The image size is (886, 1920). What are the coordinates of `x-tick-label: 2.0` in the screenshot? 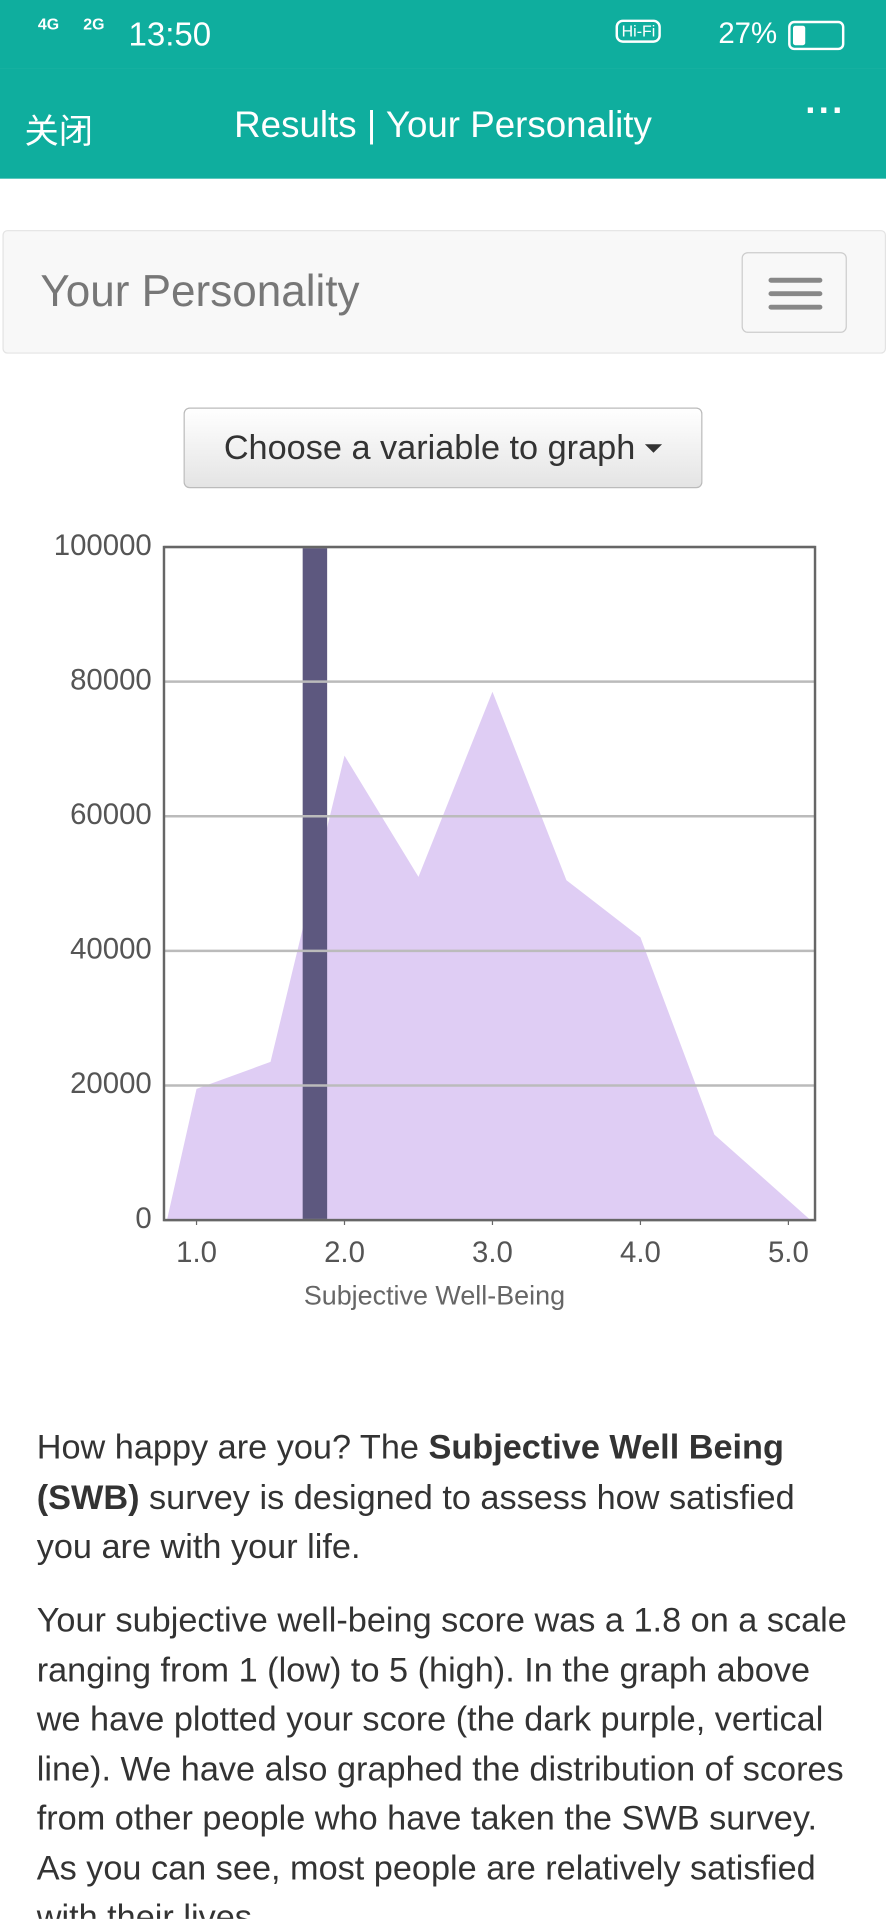 It's located at (344, 1252).